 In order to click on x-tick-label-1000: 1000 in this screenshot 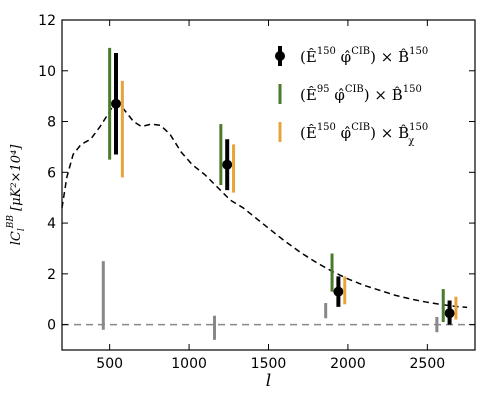, I will do `click(189, 364)`.